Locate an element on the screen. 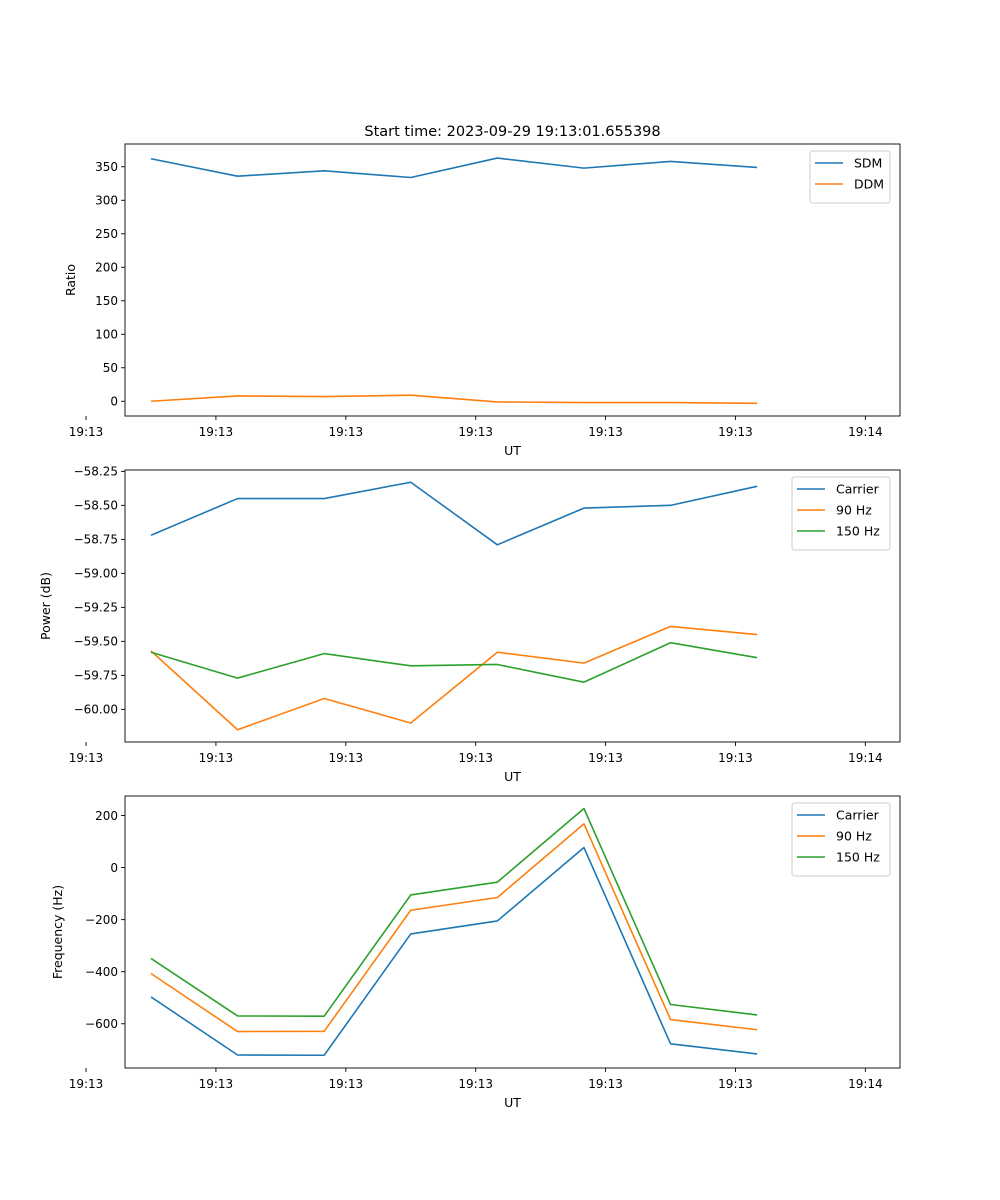 The height and width of the screenshot is (1200, 1000). panel-1-legend-label-ddm: DDM is located at coordinates (869, 184).